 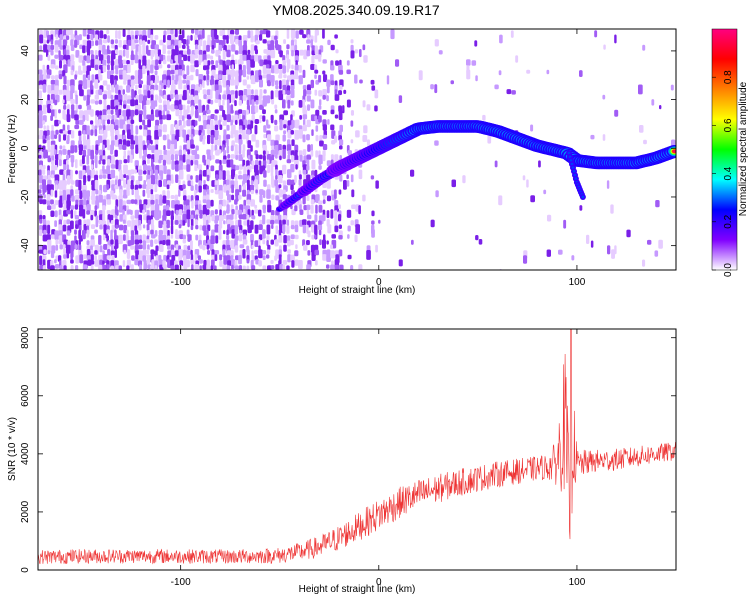 I want to click on snr-x-tick-label: -100, so click(x=181, y=582).